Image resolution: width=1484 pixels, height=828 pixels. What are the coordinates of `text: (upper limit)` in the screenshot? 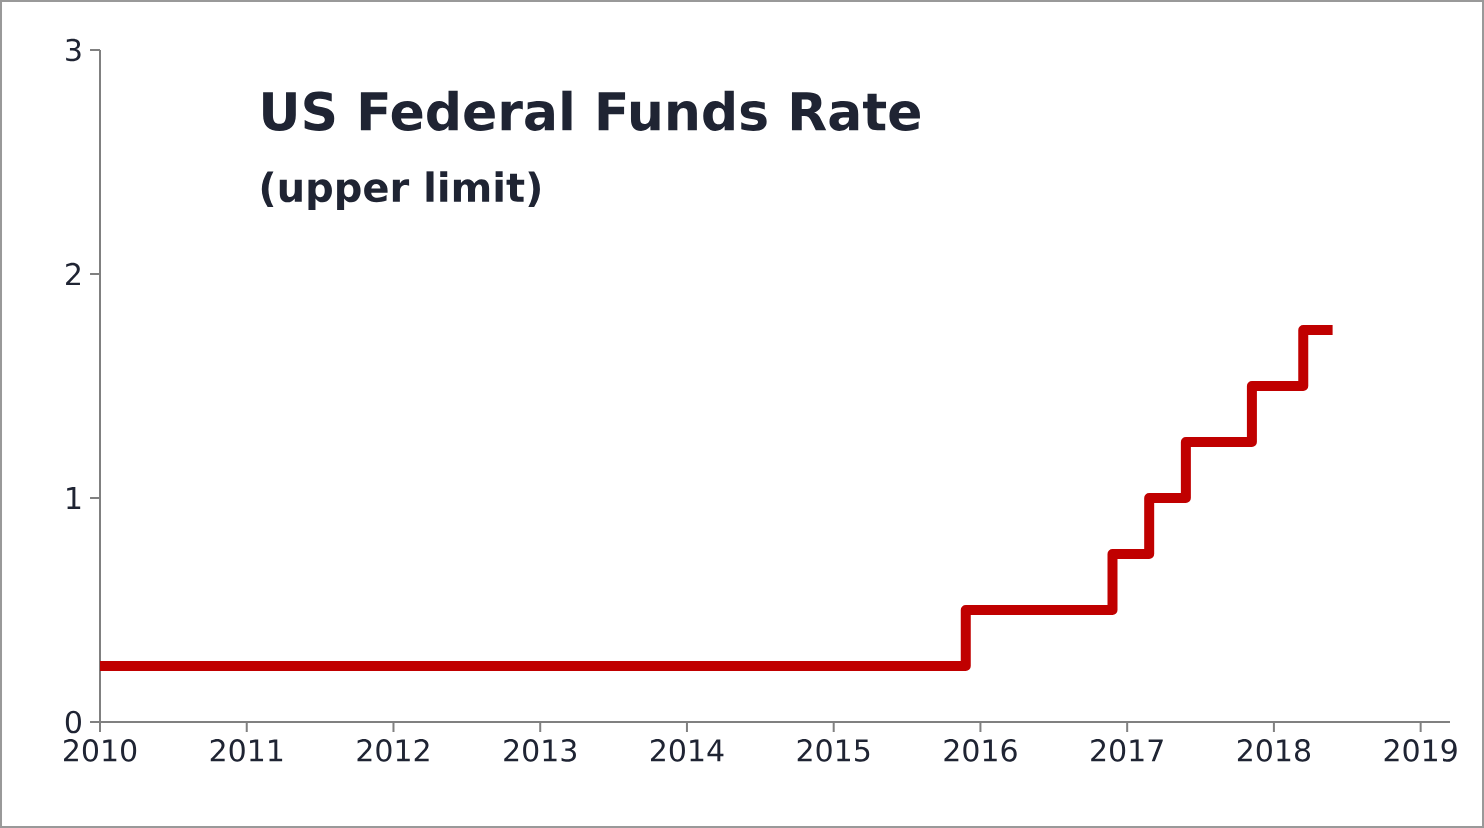 It's located at (400, 191).